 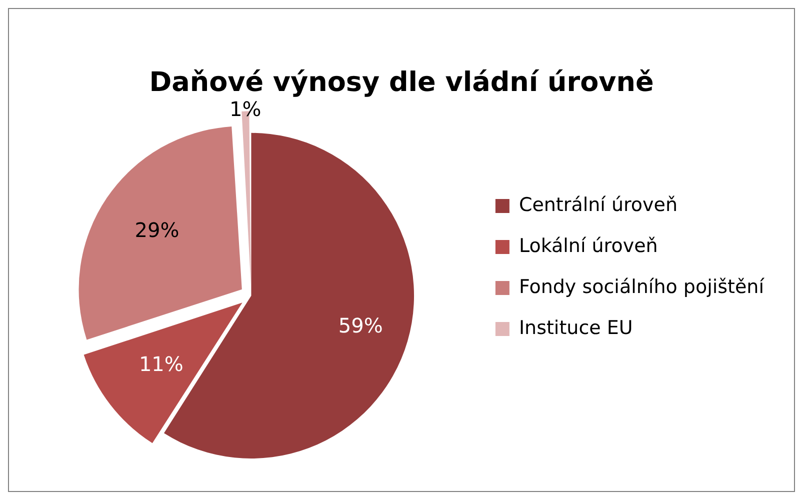 What do you see at coordinates (157, 230) in the screenshot?
I see `data-label: 29%` at bounding box center [157, 230].